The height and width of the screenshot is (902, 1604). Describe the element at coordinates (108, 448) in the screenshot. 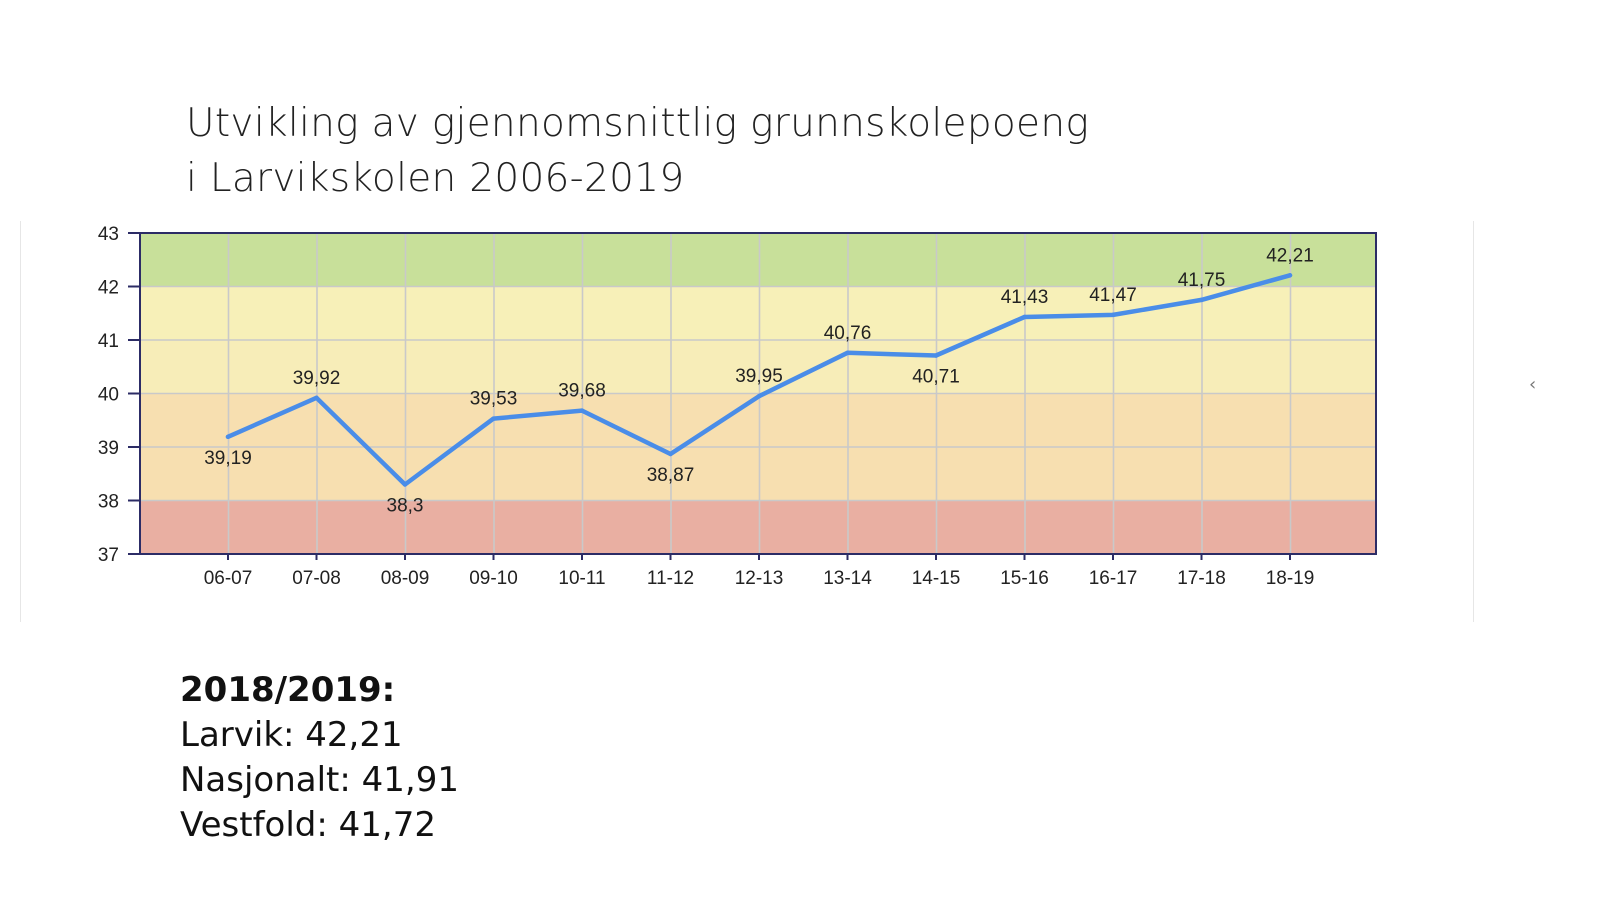

I see `y-tick-label-39: 39` at that location.